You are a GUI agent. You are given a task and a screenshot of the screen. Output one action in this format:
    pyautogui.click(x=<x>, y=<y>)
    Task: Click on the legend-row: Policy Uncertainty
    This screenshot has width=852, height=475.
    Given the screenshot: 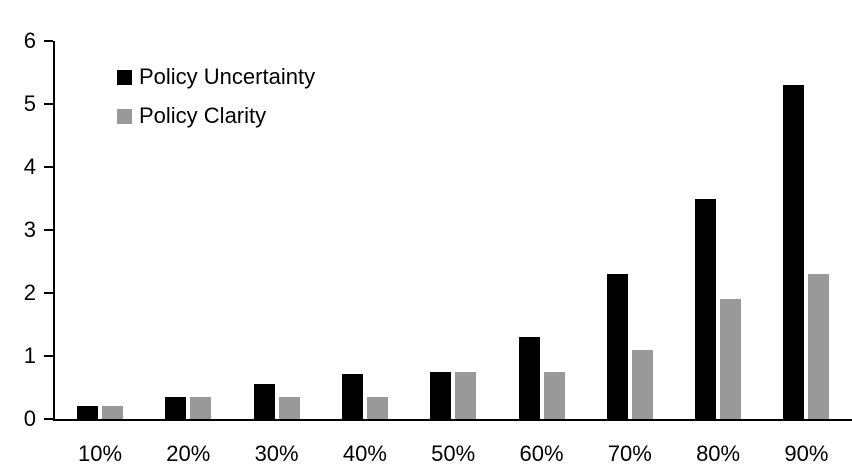 What is the action you would take?
    pyautogui.click(x=216, y=76)
    